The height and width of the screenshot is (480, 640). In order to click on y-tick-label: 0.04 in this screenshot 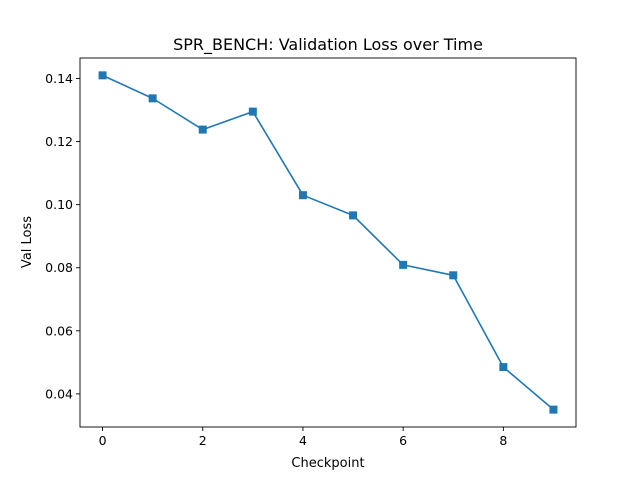, I will do `click(59, 393)`.